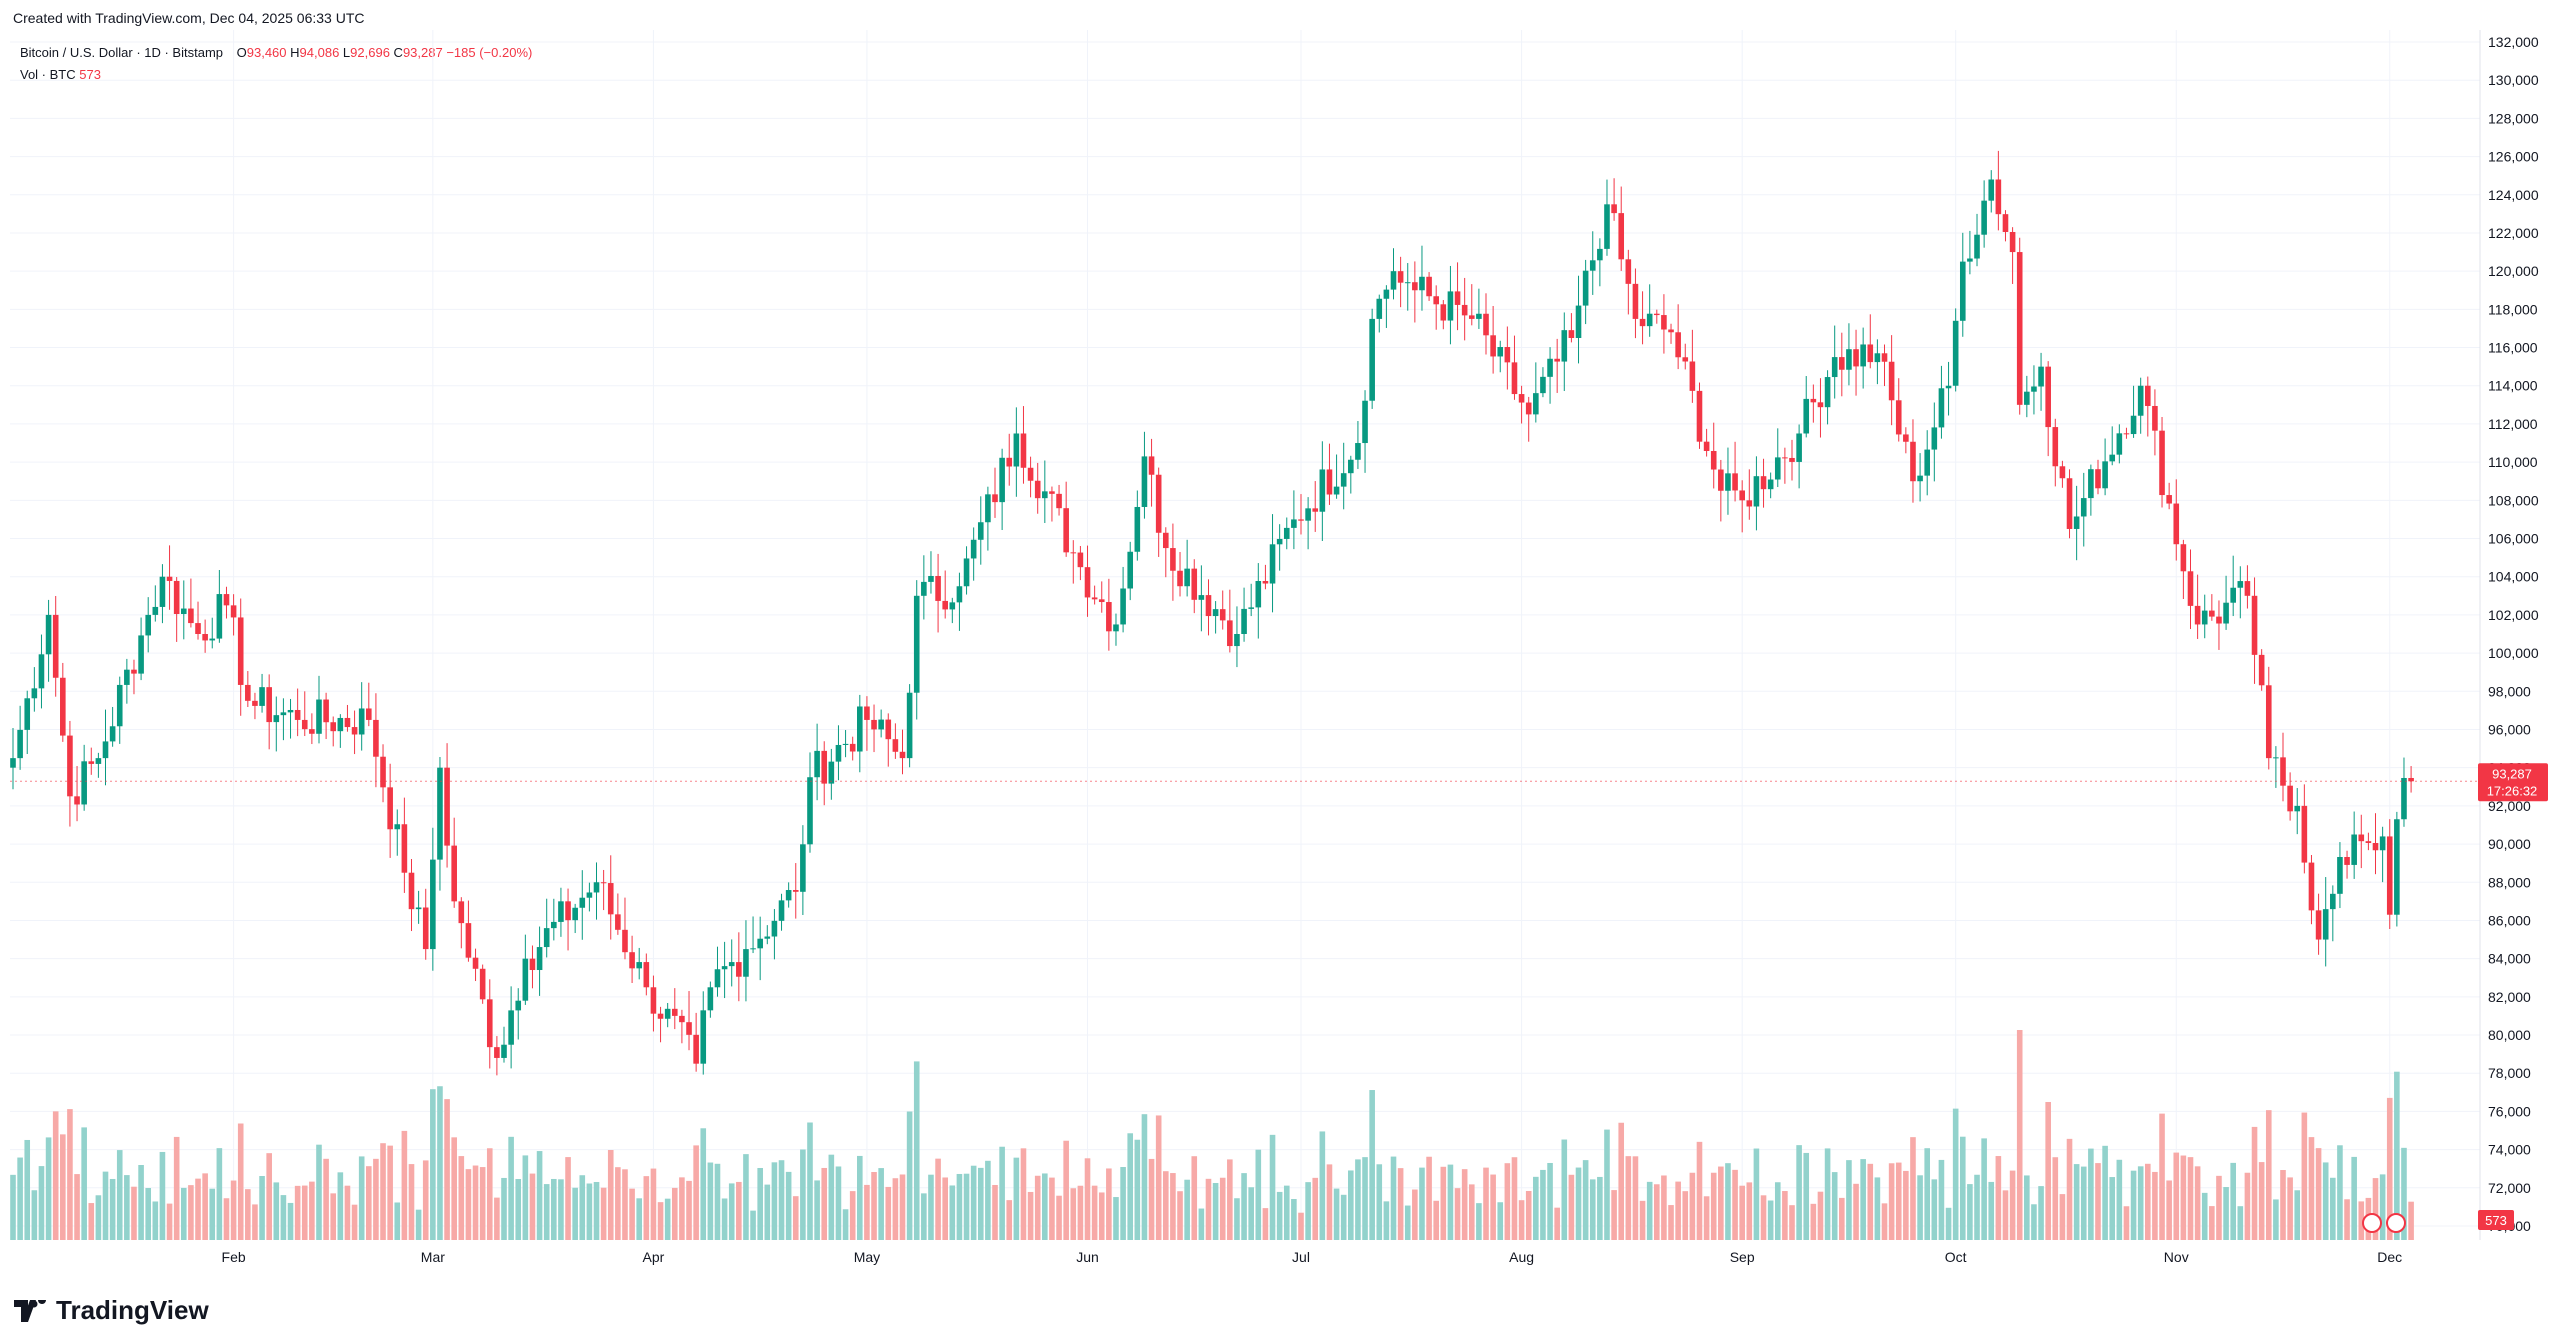 The image size is (2560, 1344). I want to click on x-tick-label: Feb, so click(234, 1257).